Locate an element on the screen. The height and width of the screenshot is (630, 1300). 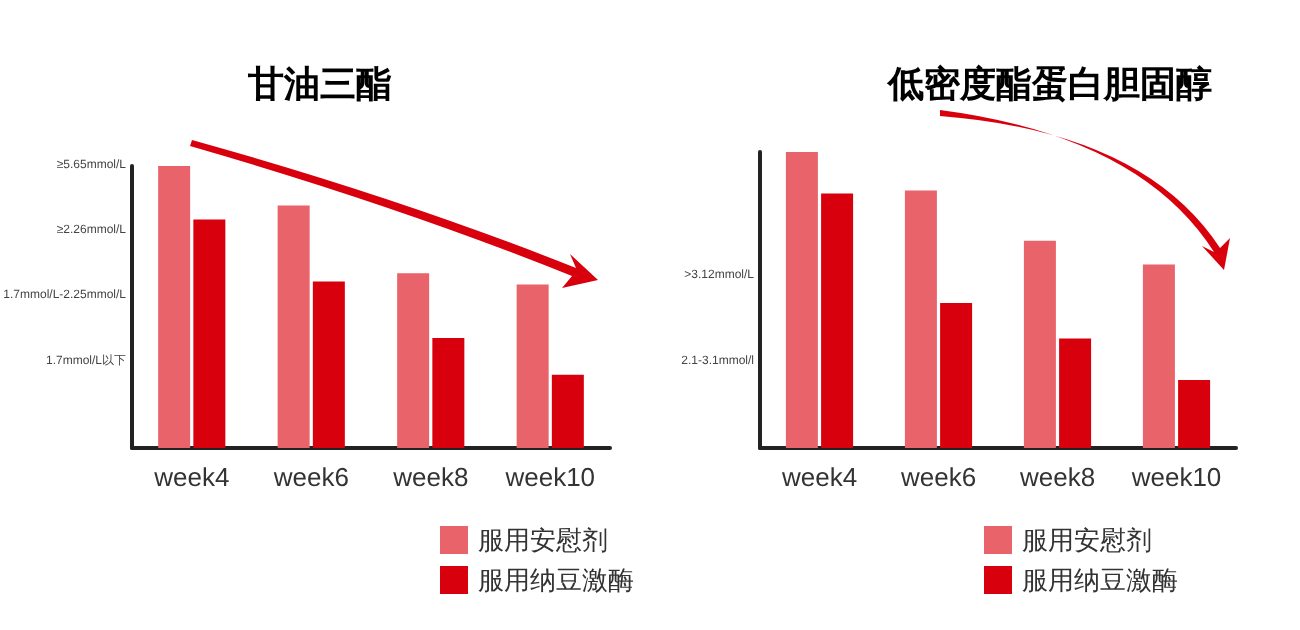
chart-title: 低密度酯蛋白胆固醇 is located at coordinates (1049, 84).